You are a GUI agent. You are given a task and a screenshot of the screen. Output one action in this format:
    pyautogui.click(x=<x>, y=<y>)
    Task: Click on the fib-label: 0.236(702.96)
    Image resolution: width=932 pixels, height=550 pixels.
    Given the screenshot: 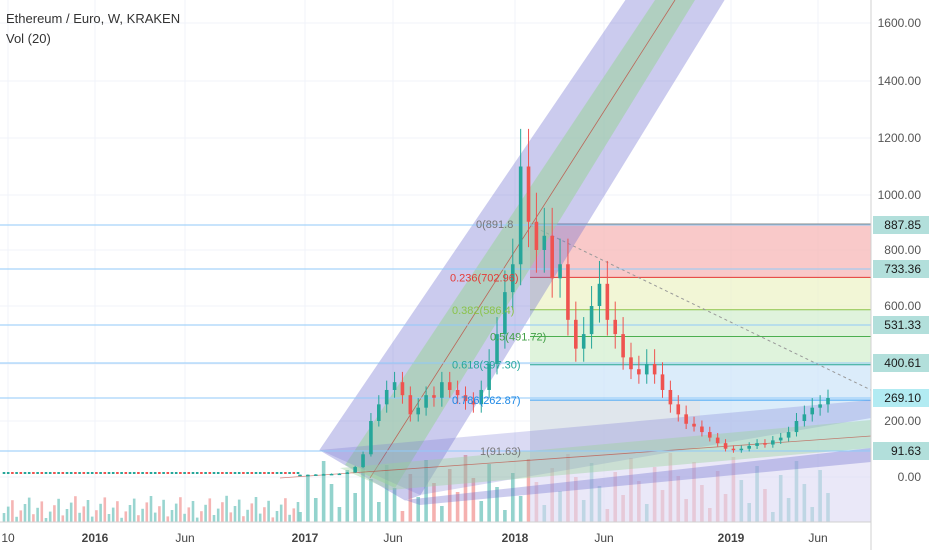 What is the action you would take?
    pyautogui.click(x=484, y=278)
    